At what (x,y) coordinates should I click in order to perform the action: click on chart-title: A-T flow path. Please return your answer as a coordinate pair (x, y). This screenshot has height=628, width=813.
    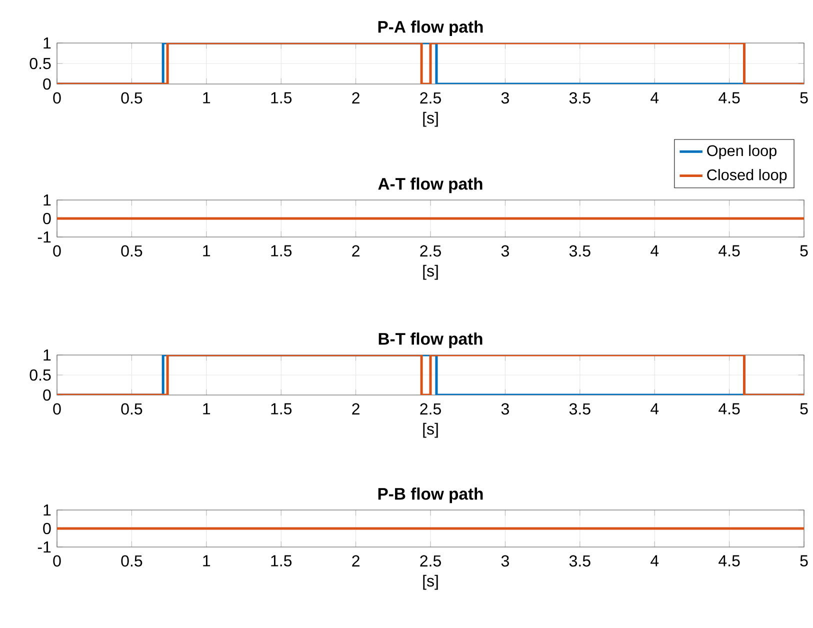
    Looking at the image, I should click on (430, 186).